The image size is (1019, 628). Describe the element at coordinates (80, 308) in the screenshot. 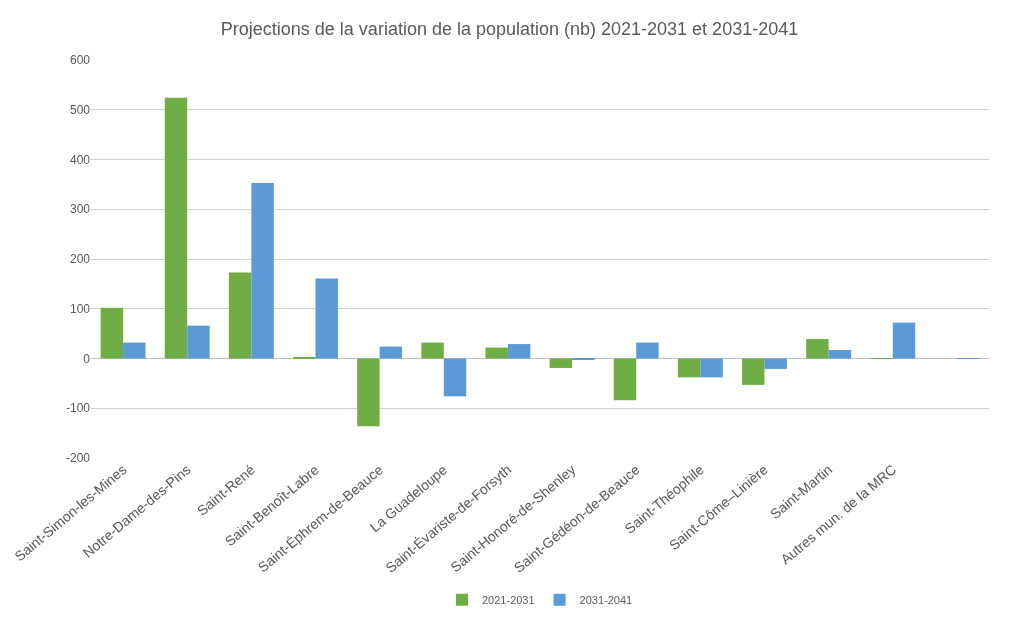

I see `y-tick-label: 100` at that location.